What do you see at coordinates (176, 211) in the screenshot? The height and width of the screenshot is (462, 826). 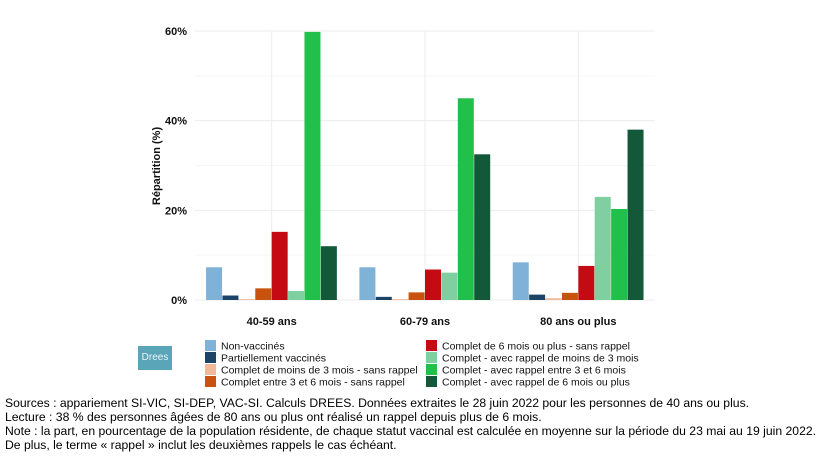 I see `y-tick-label: 20%` at bounding box center [176, 211].